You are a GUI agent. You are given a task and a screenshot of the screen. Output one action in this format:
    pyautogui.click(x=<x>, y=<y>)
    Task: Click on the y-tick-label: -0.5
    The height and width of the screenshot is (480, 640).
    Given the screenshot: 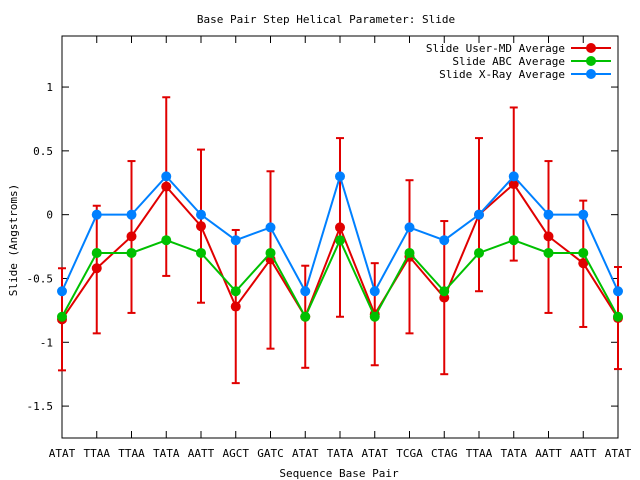 What is the action you would take?
    pyautogui.click(x=40, y=278)
    